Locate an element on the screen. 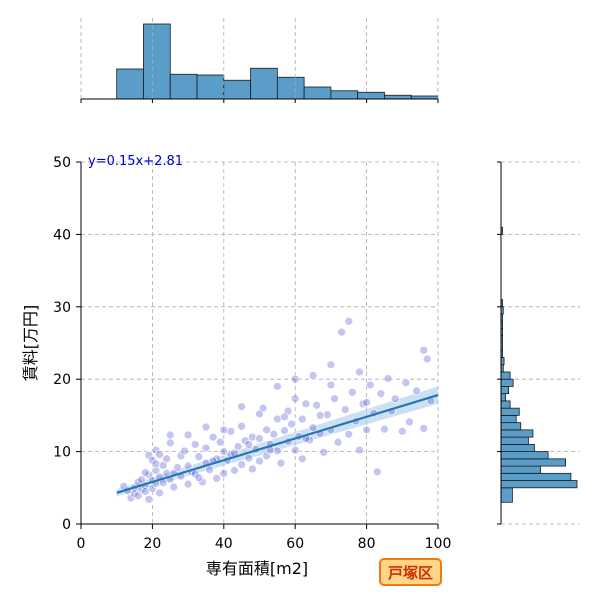  x-tick-label: 100 is located at coordinates (438, 544).